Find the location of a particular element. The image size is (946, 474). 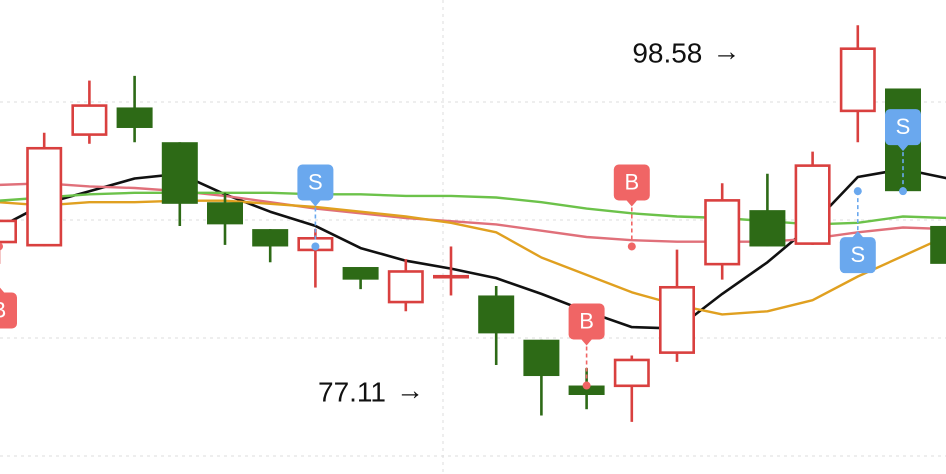

annotation-value: 98.58 is located at coordinates (667, 52).